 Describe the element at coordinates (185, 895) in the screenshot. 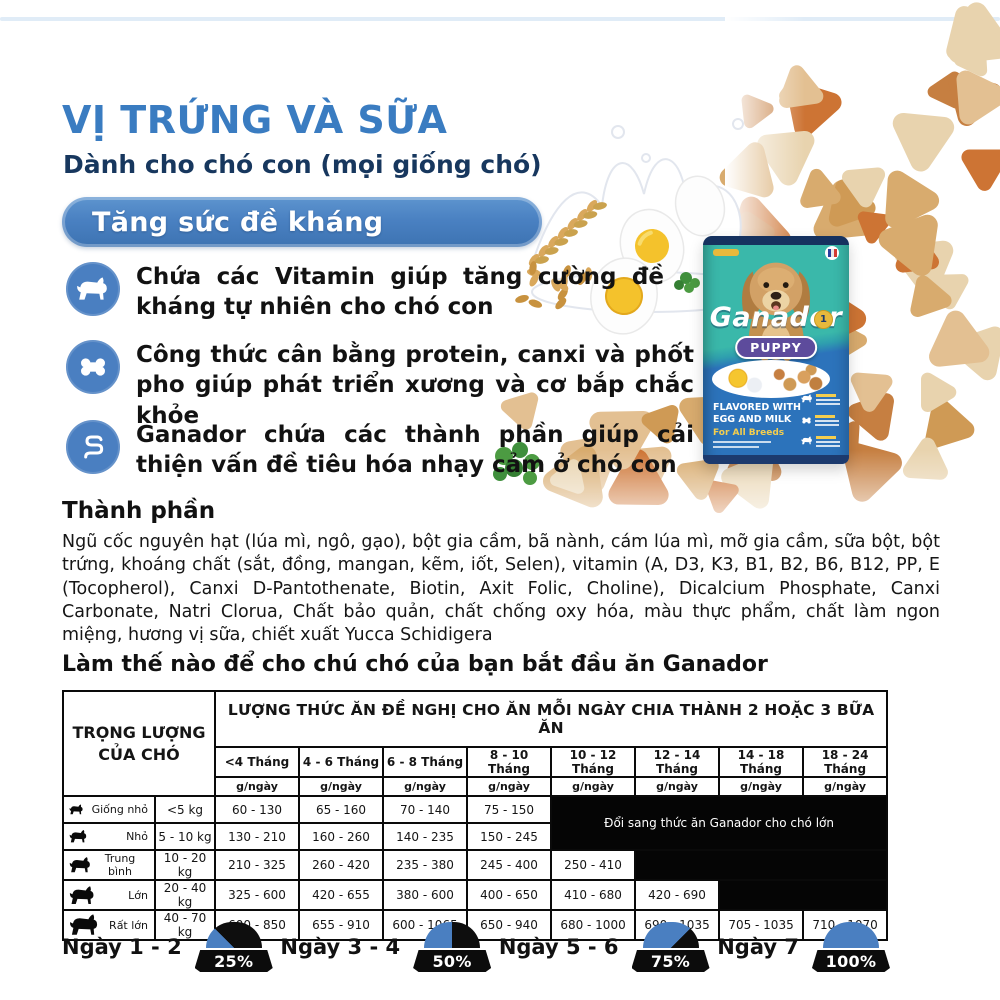

I see `dog-weight-cell: 20 - 40 kg` at that location.